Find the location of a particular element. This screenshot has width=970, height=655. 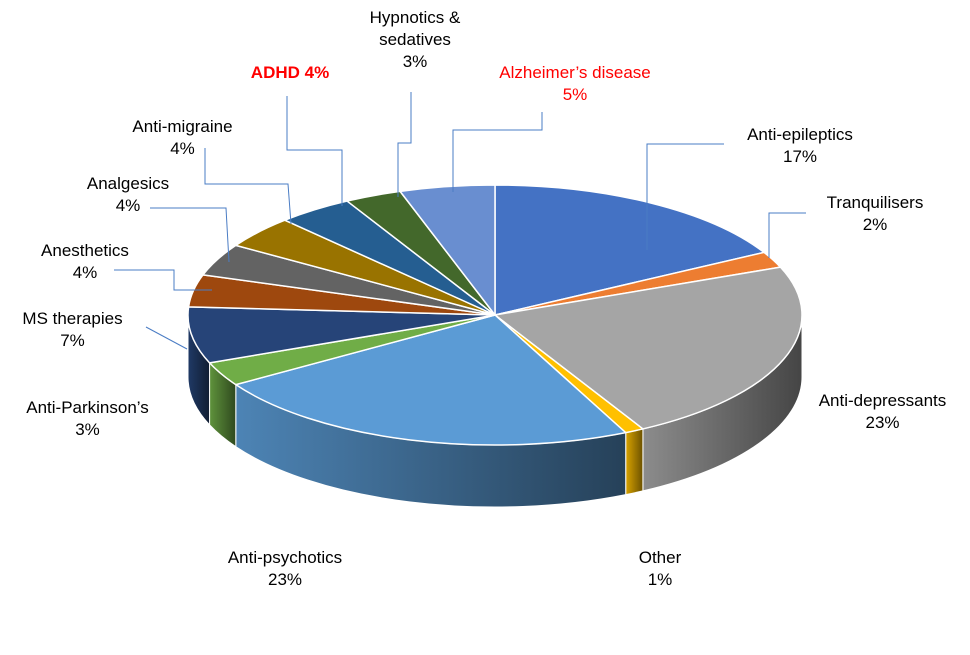

leader-line-hypnotics-sedatives is located at coordinates (404, 144).